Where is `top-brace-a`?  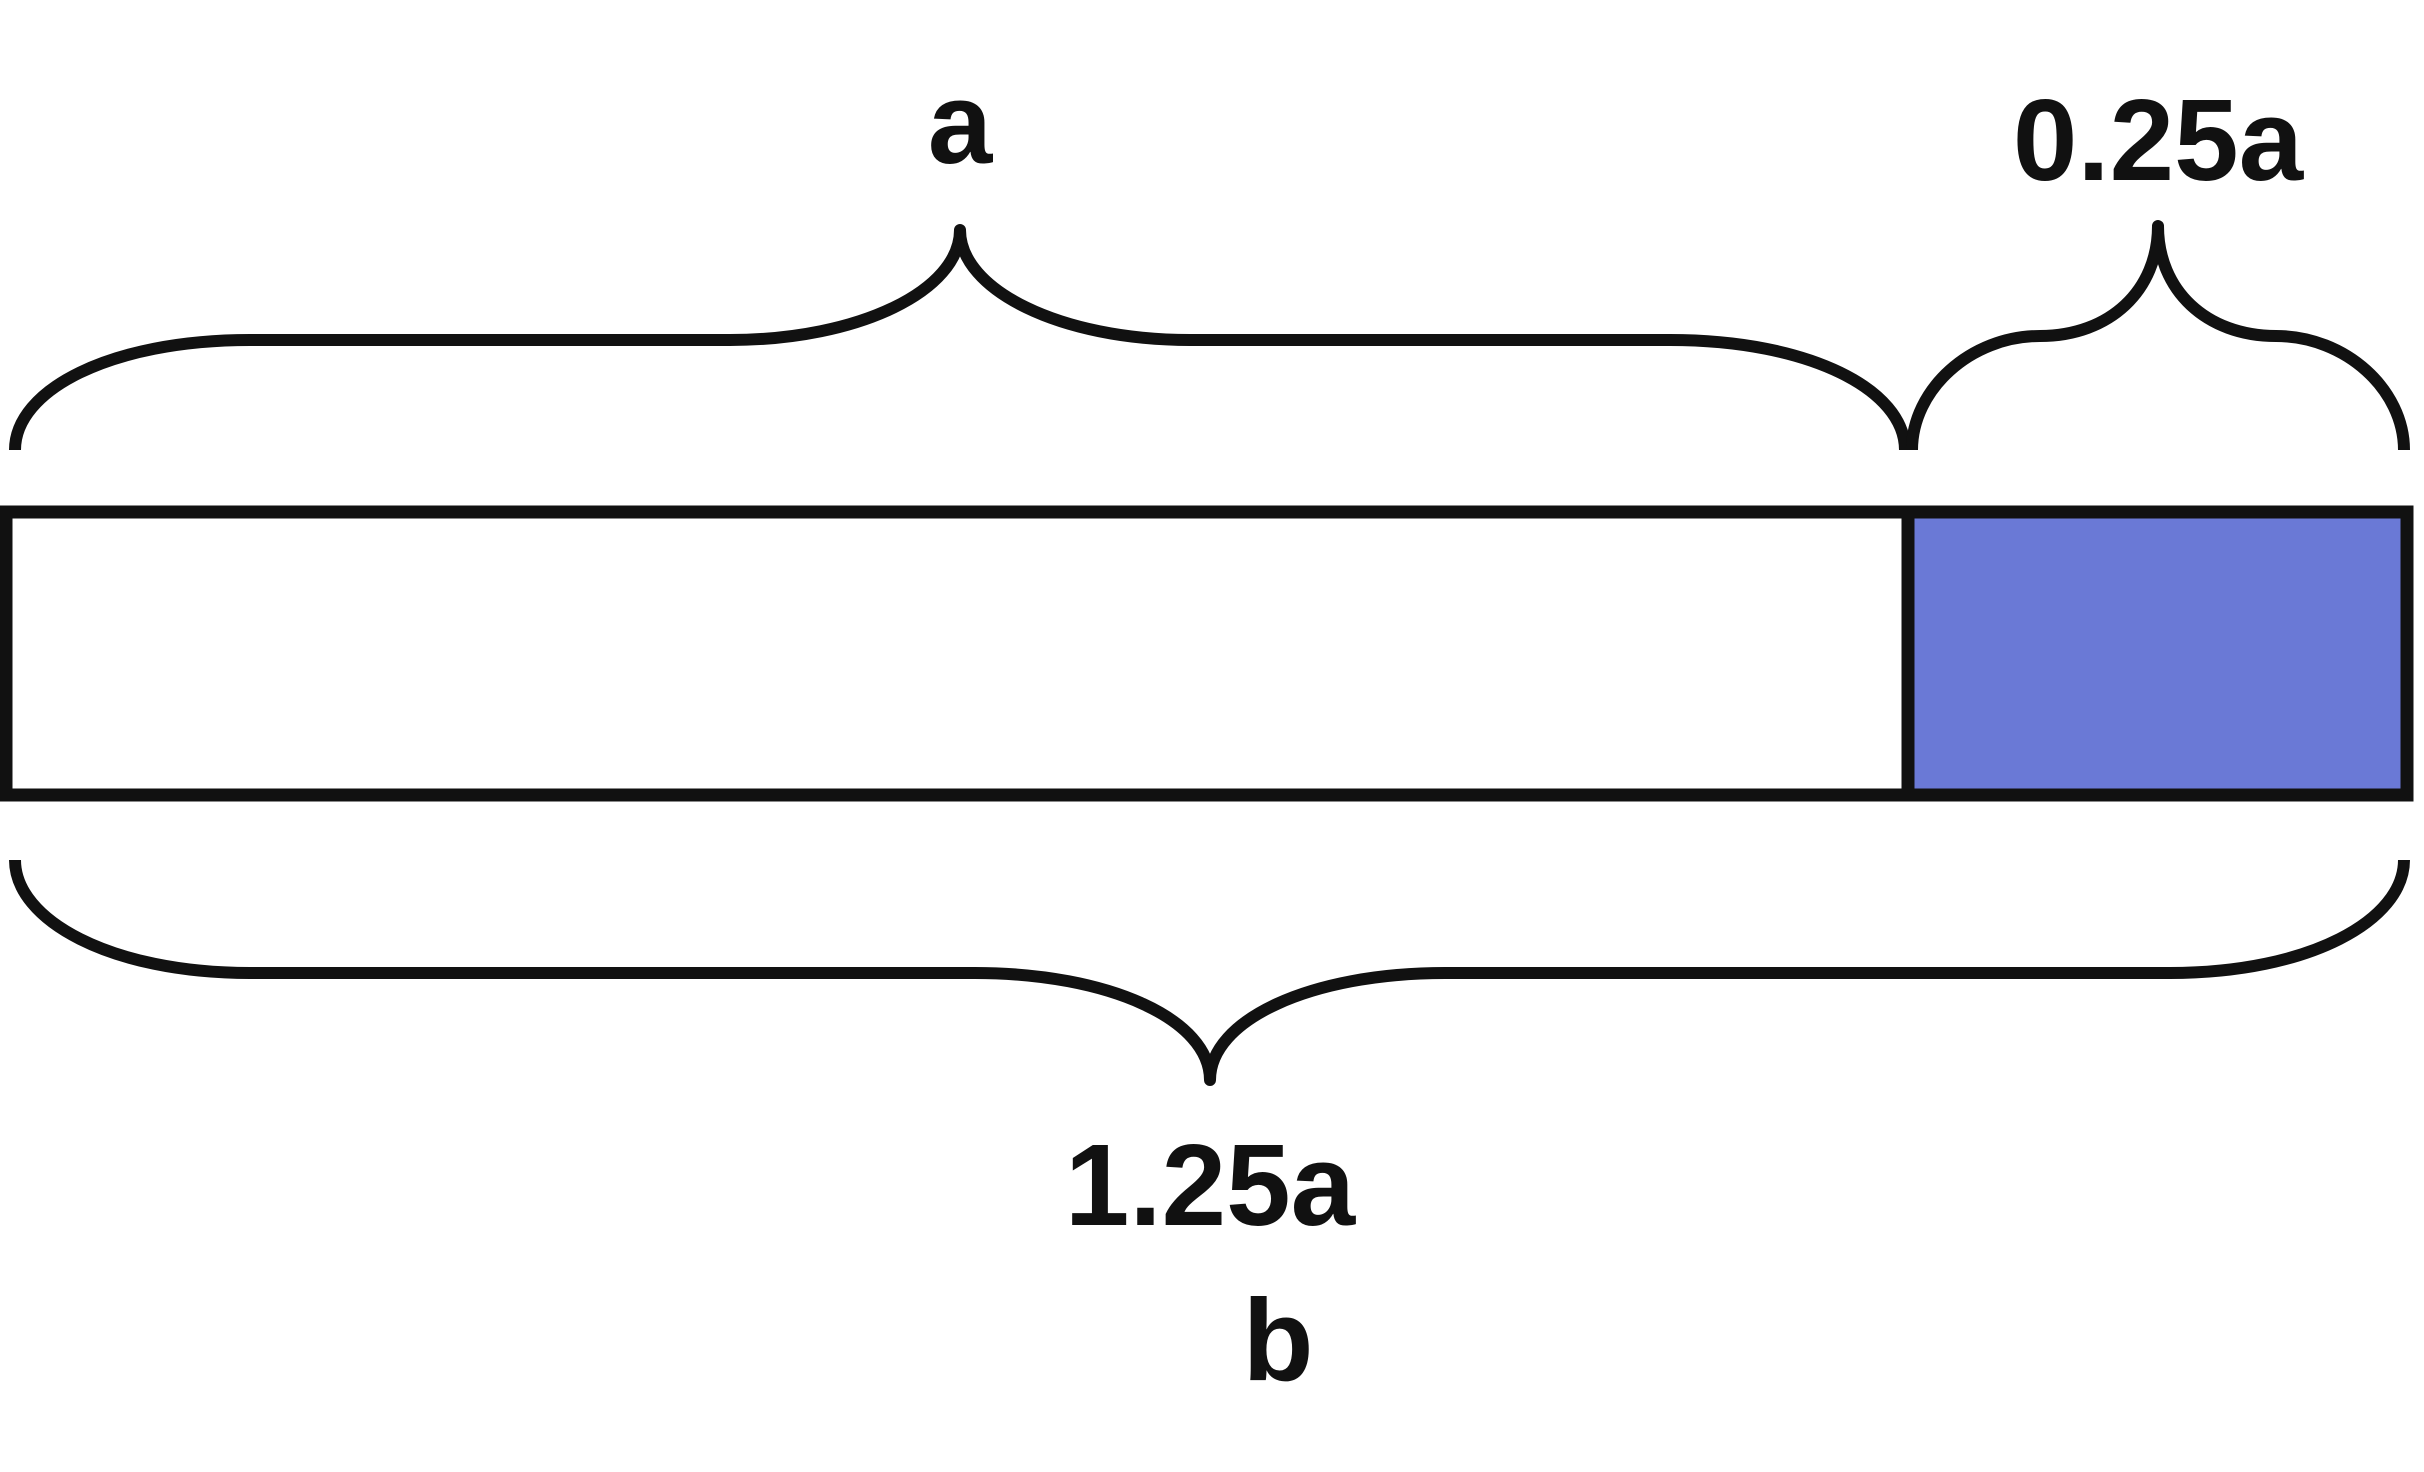
top-brace-a is located at coordinates (960, 337).